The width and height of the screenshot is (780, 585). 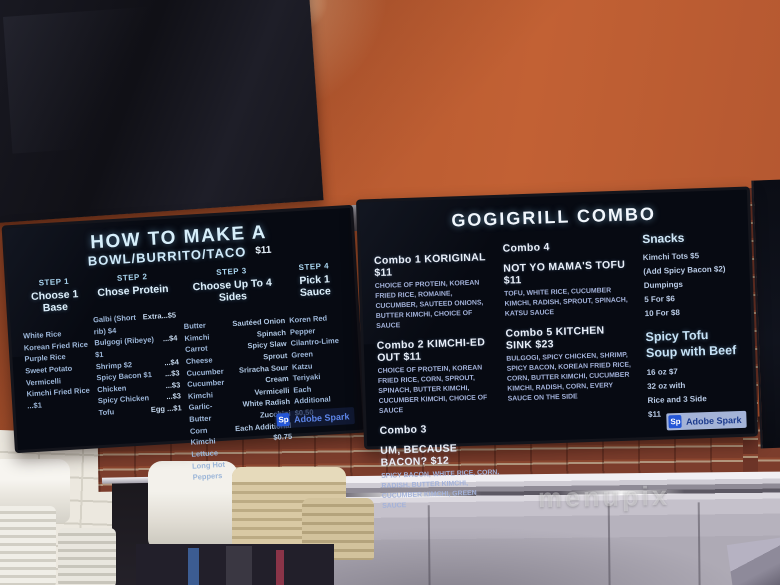 What do you see at coordinates (314, 267) in the screenshot?
I see `step-label: STEP 4` at bounding box center [314, 267].